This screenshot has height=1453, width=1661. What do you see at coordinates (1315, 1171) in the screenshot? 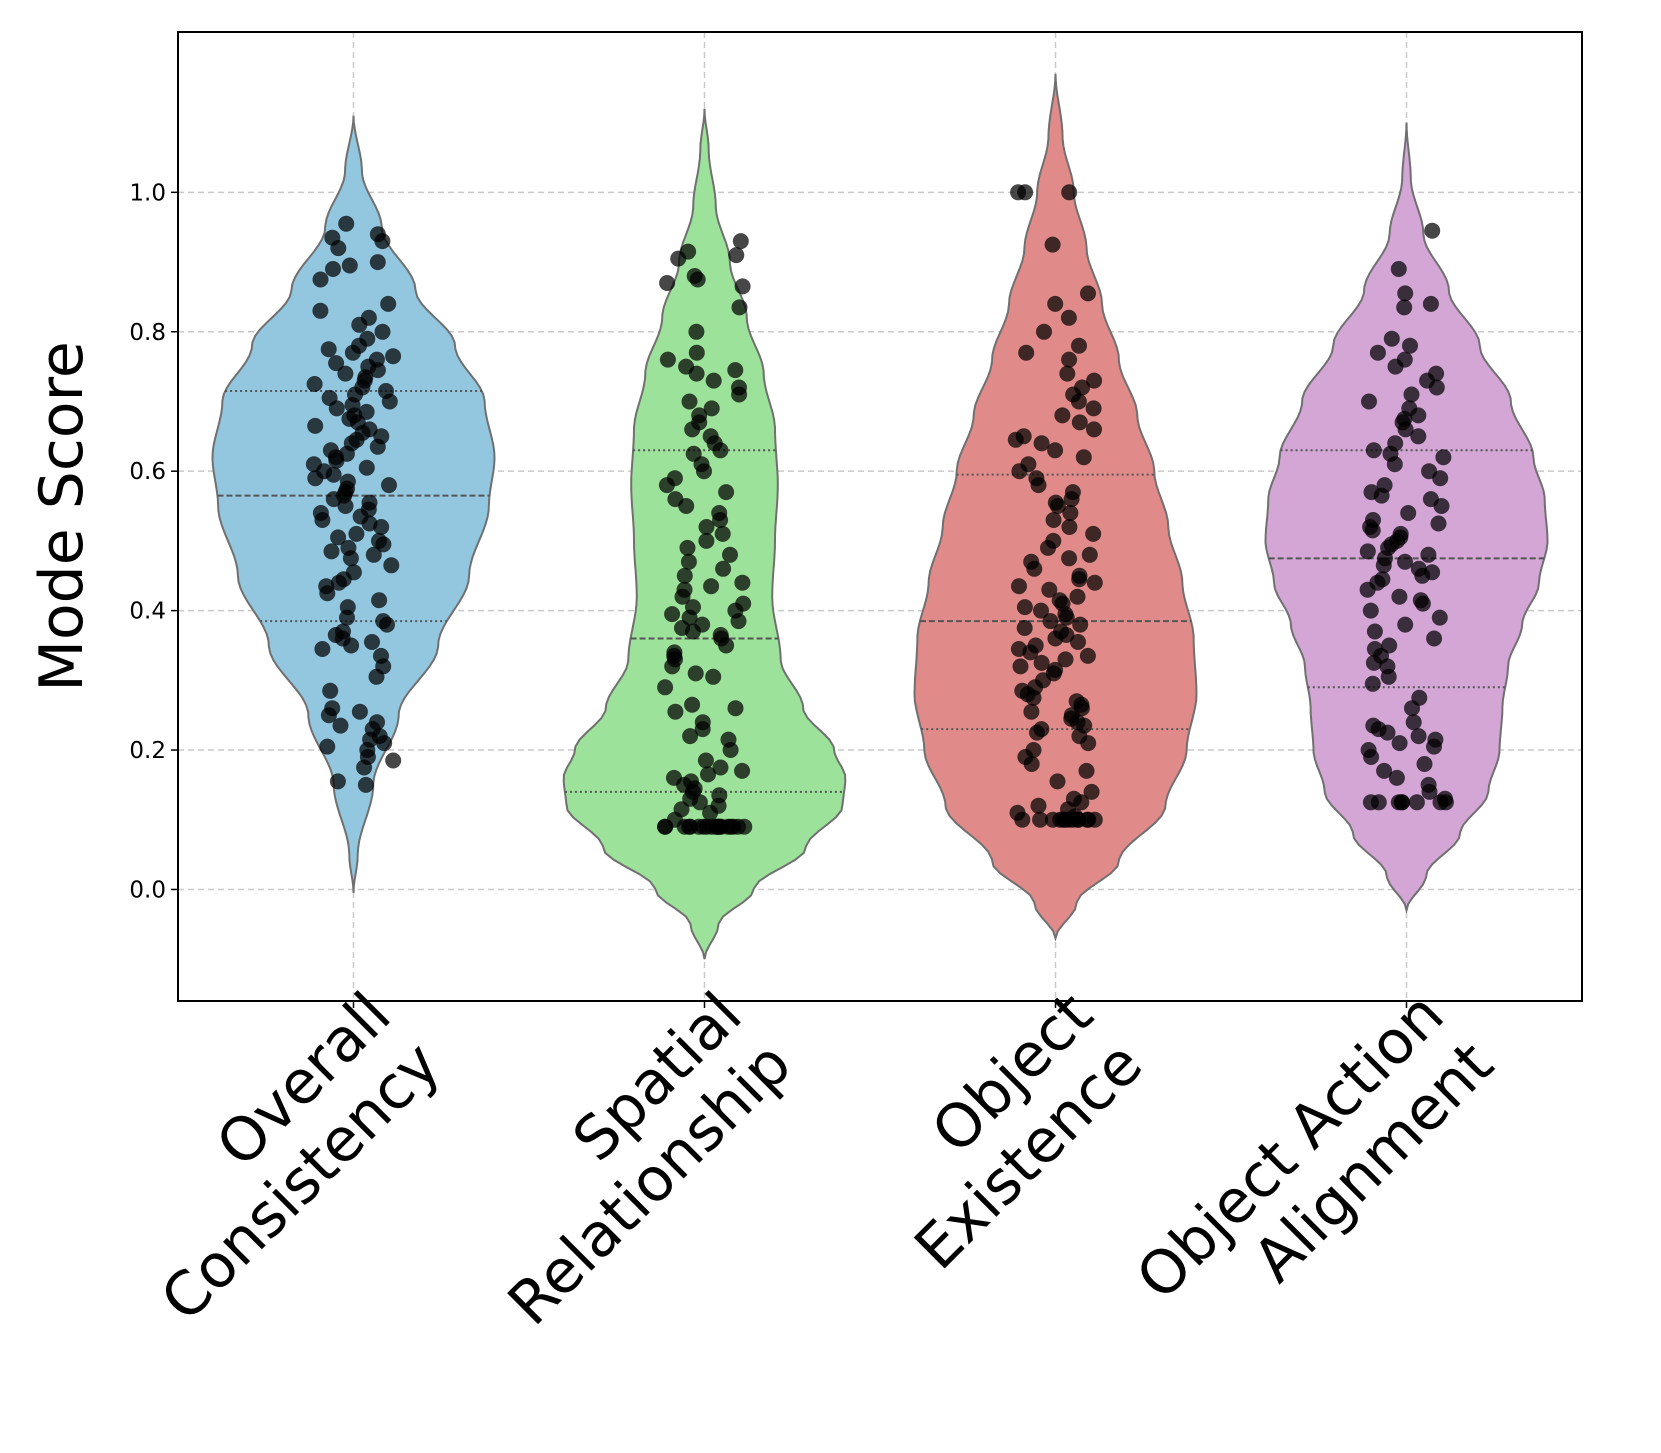
I see `x-tick-label-object_action_alignment: Object ActionAlignment` at bounding box center [1315, 1171].